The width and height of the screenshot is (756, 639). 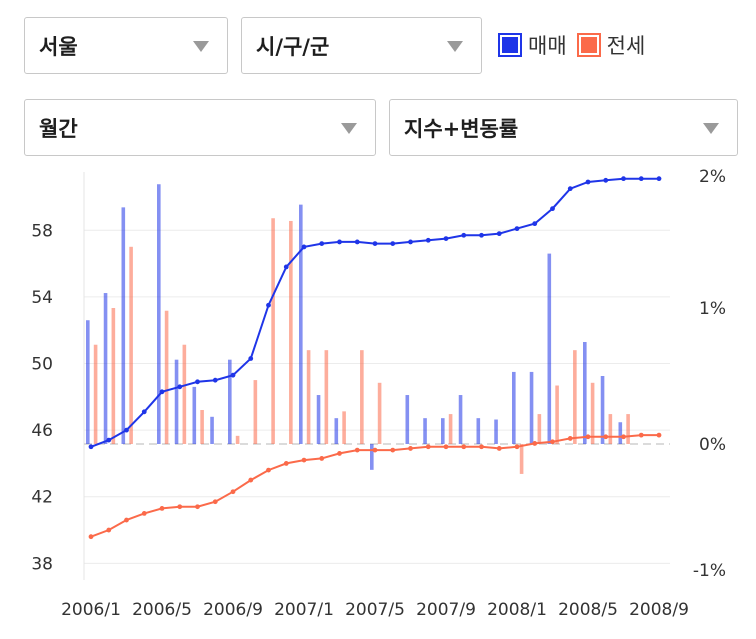 What do you see at coordinates (517, 610) in the screenshot?
I see `x-tick-label: 2008/1` at bounding box center [517, 610].